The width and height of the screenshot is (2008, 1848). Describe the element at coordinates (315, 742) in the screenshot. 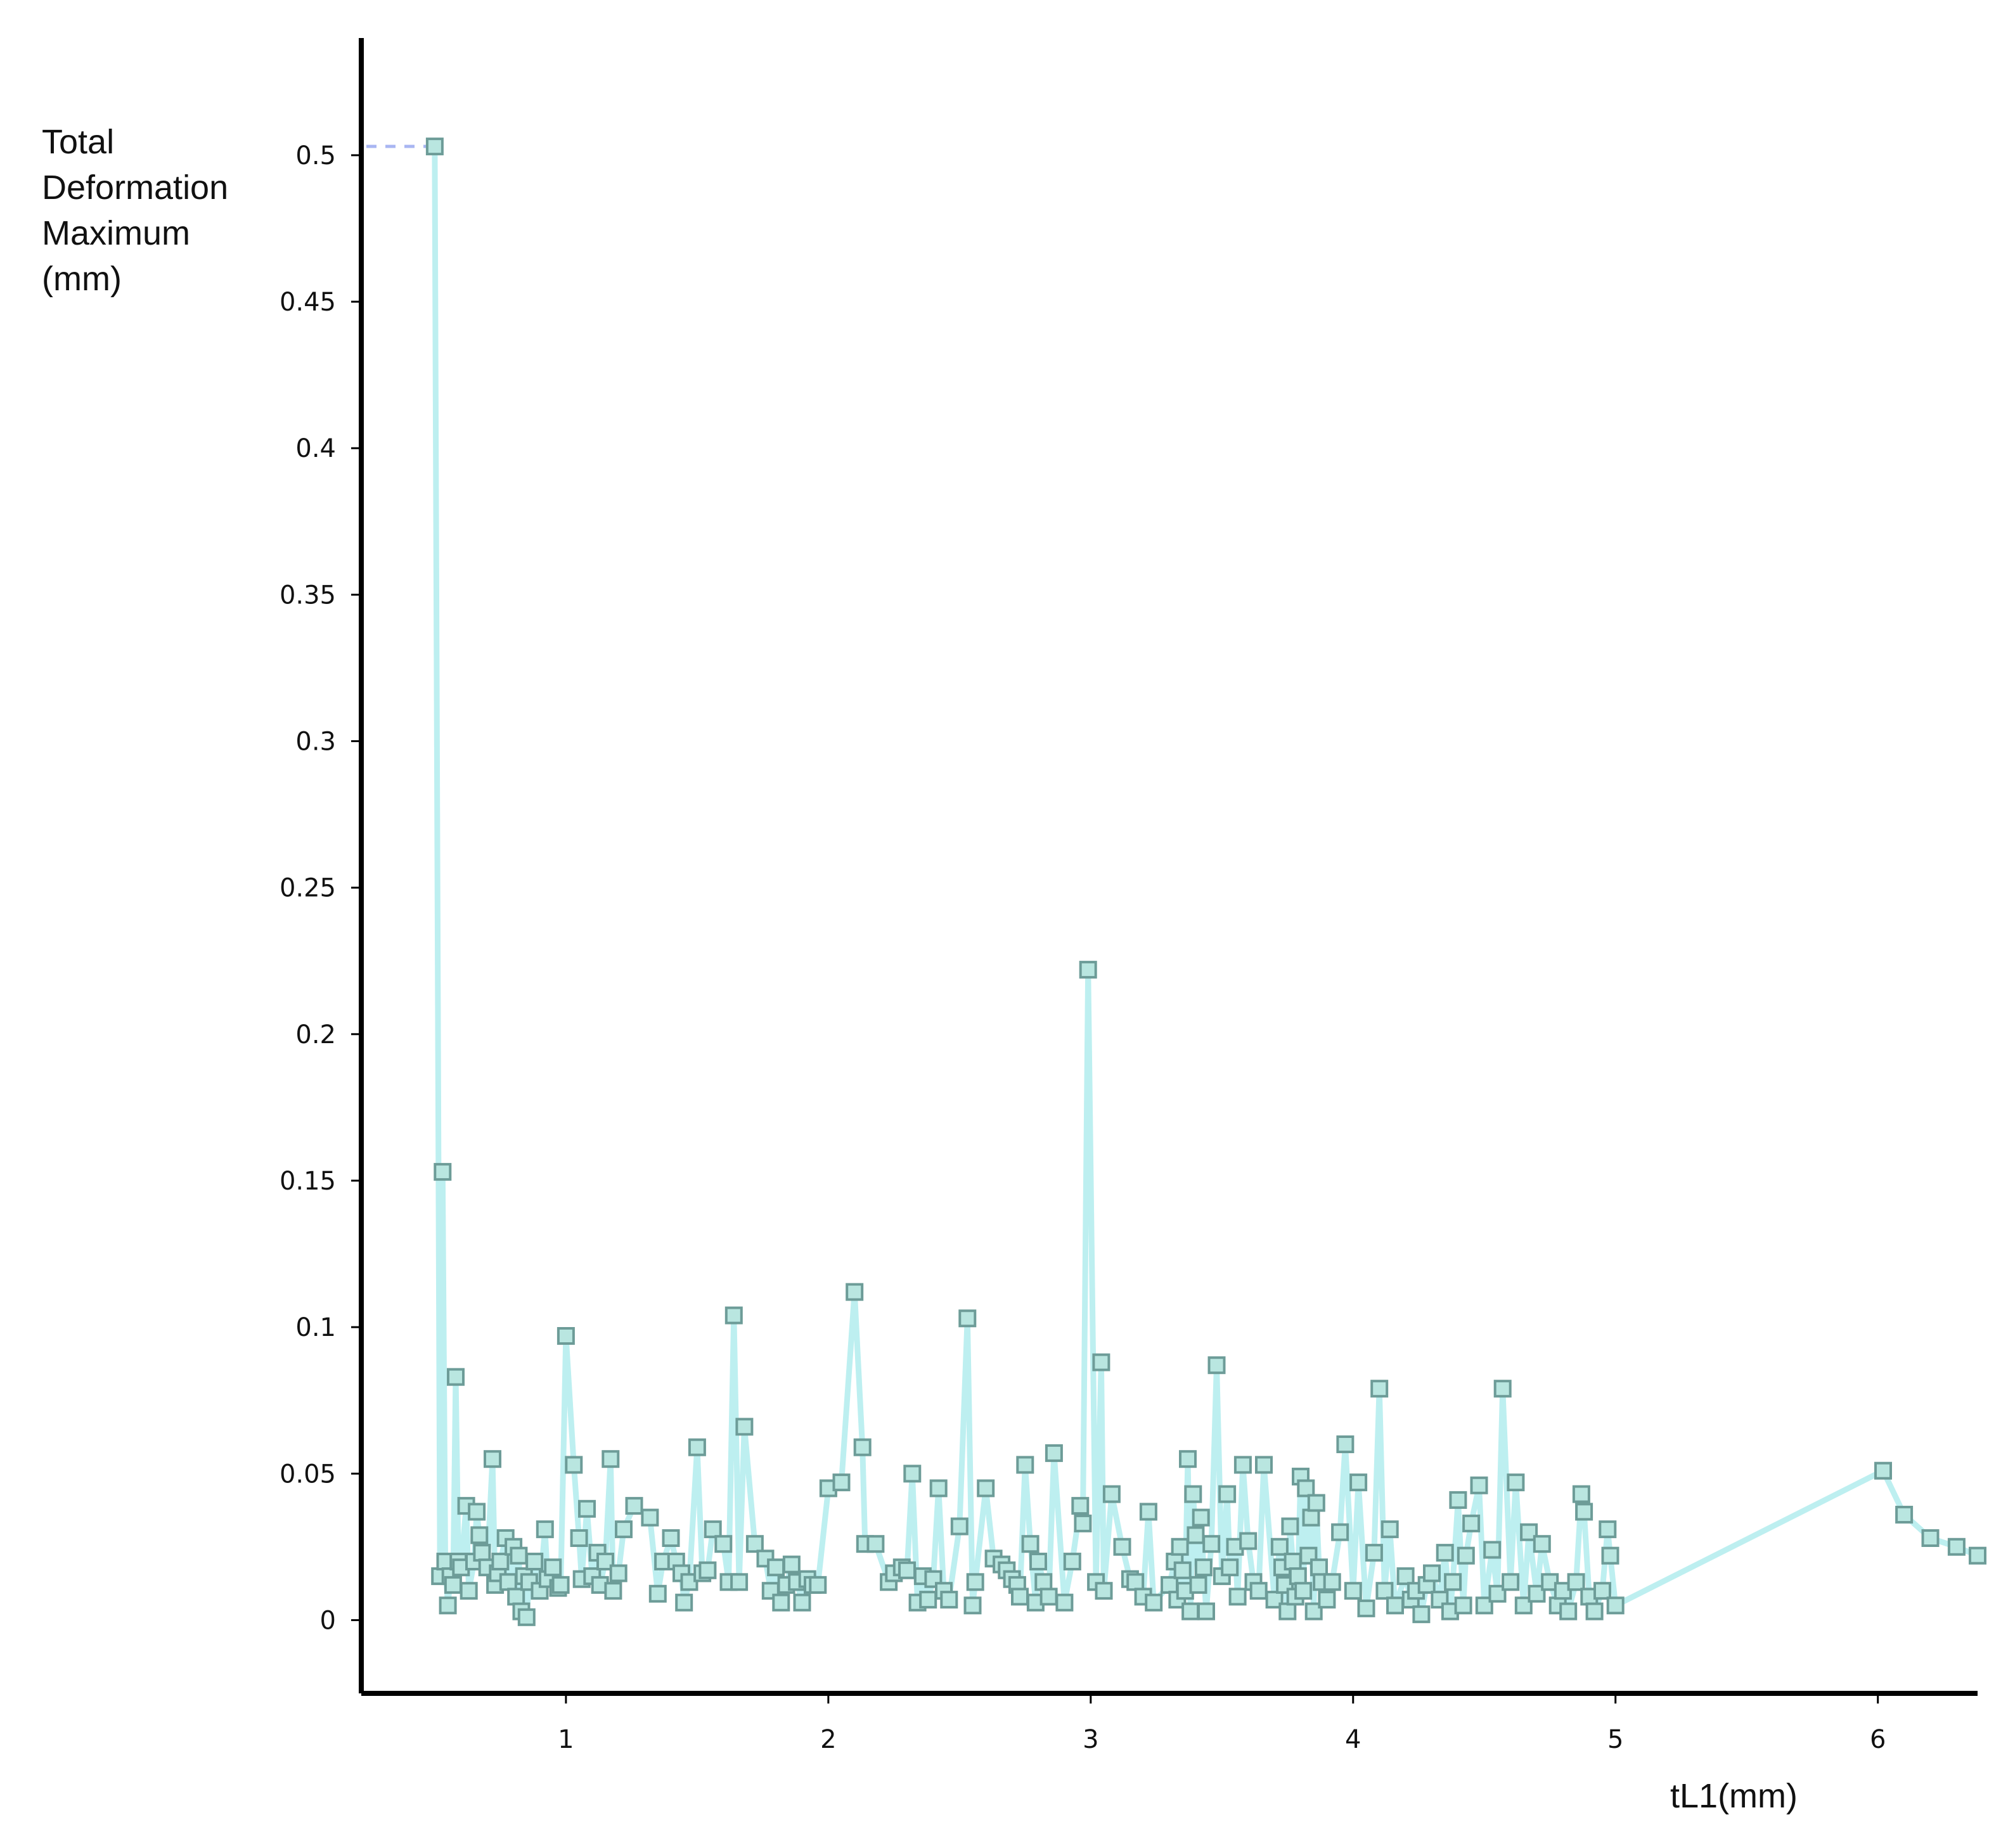

I see `y-tick-label: 0.3` at that location.